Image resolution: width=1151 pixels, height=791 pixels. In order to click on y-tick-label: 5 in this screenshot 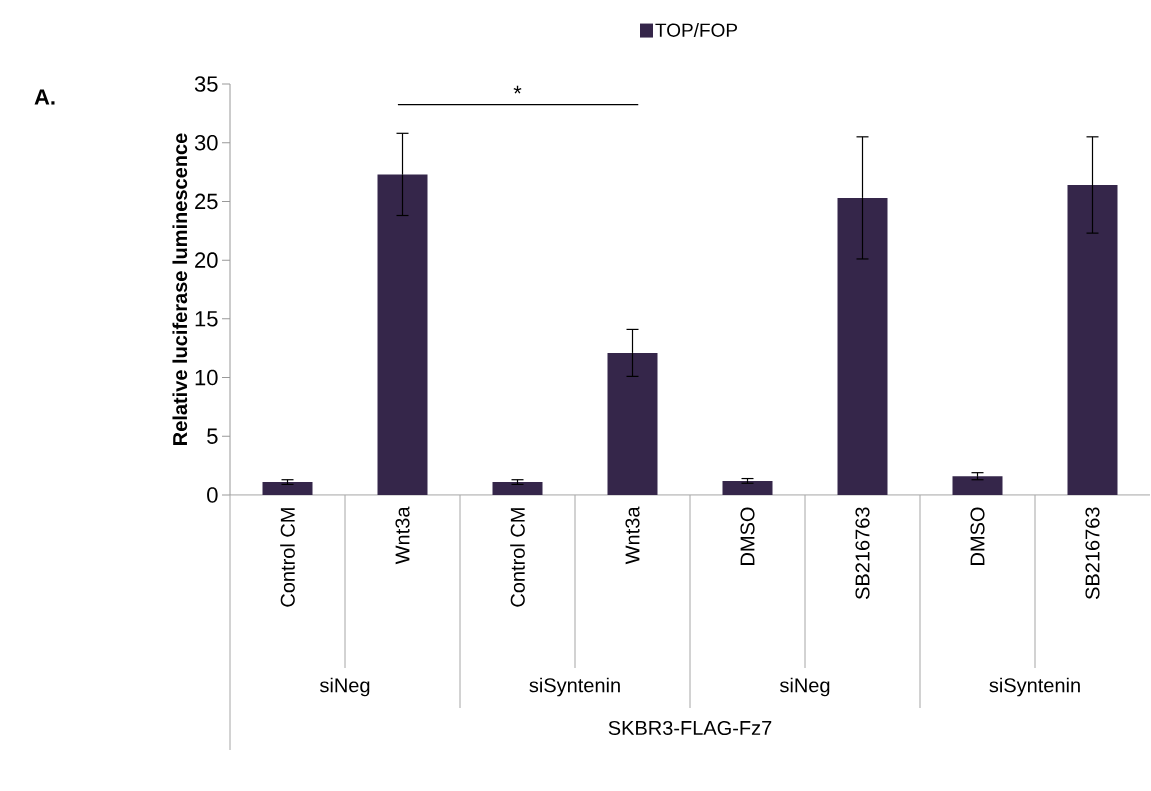, I will do `click(212, 436)`.